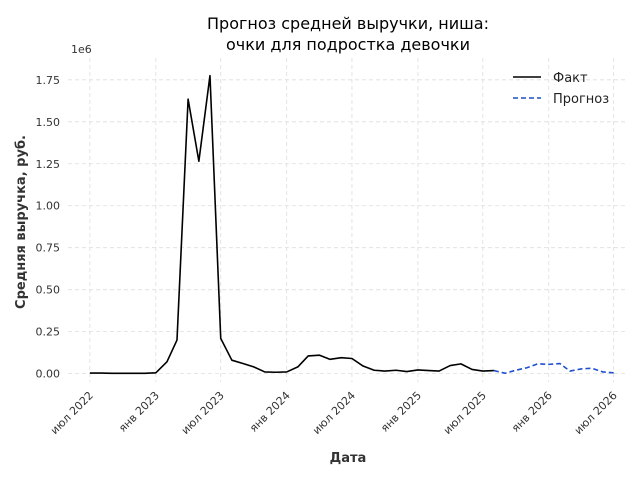 Image resolution: width=640 pixels, height=480 pixels. I want to click on x-tick-label: янв 2026, so click(532, 412).